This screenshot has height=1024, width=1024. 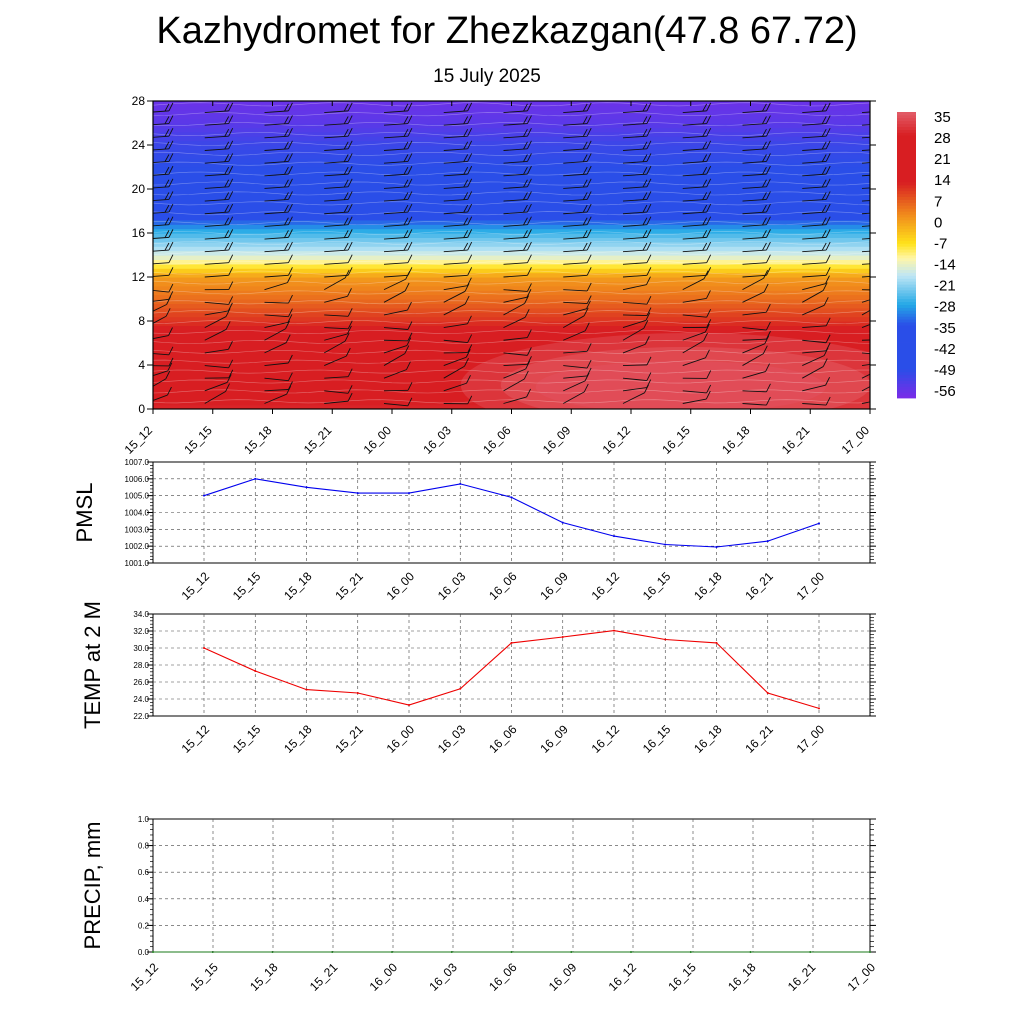 What do you see at coordinates (554, 739) in the screenshot?
I see `x-tick-label: 16_09` at bounding box center [554, 739].